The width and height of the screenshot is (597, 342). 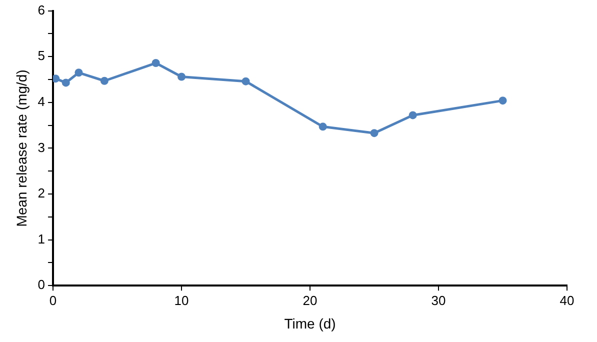 What do you see at coordinates (42, 101) in the screenshot?
I see `y-tick-label: 4` at bounding box center [42, 101].